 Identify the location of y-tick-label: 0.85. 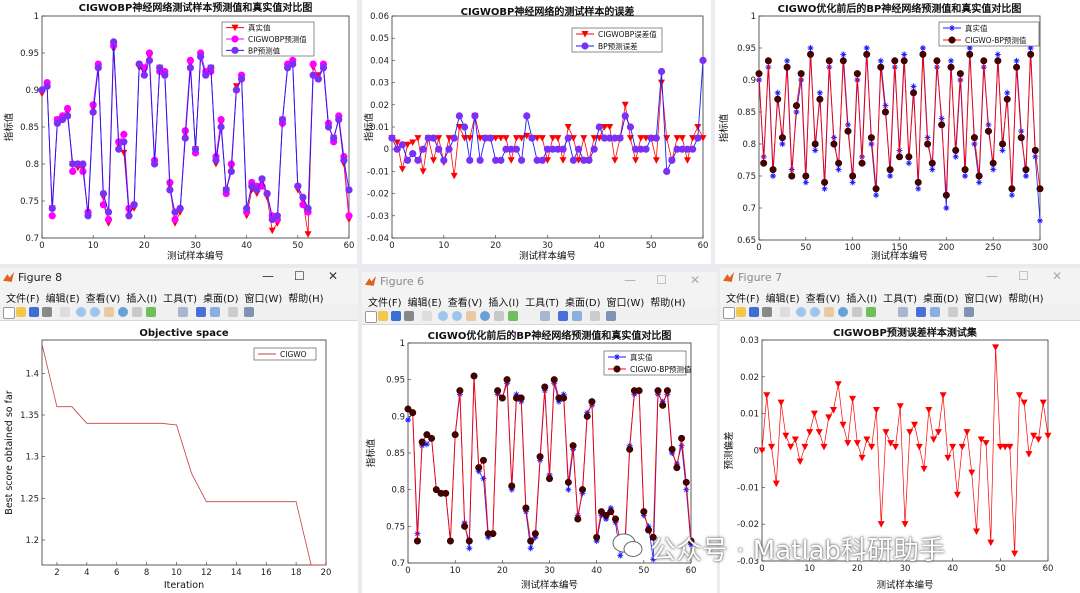
(29, 128).